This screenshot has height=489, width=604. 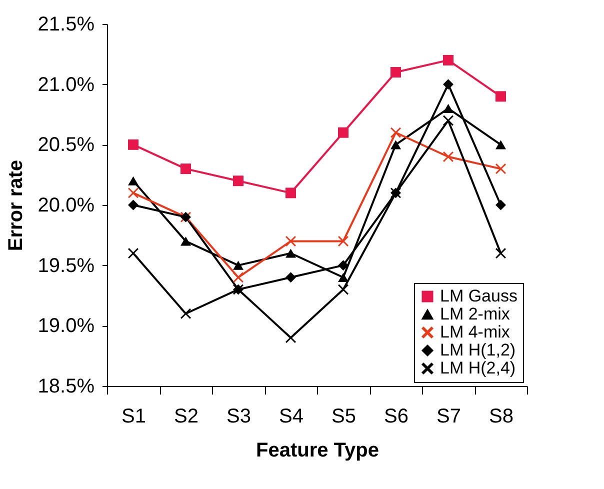 What do you see at coordinates (291, 417) in the screenshot?
I see `x-tick-label: S4` at bounding box center [291, 417].